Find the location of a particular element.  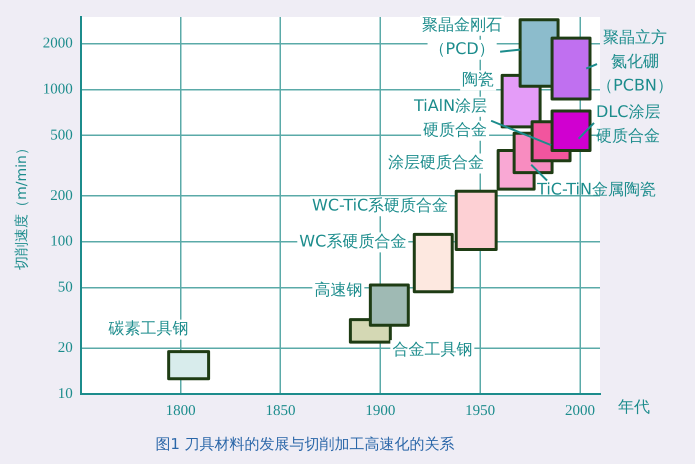

y-tick-label: 200 is located at coordinates (61, 196).